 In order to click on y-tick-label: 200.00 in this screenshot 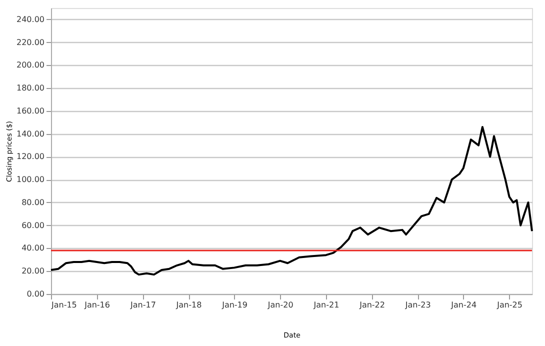, I will do `click(30, 65)`.